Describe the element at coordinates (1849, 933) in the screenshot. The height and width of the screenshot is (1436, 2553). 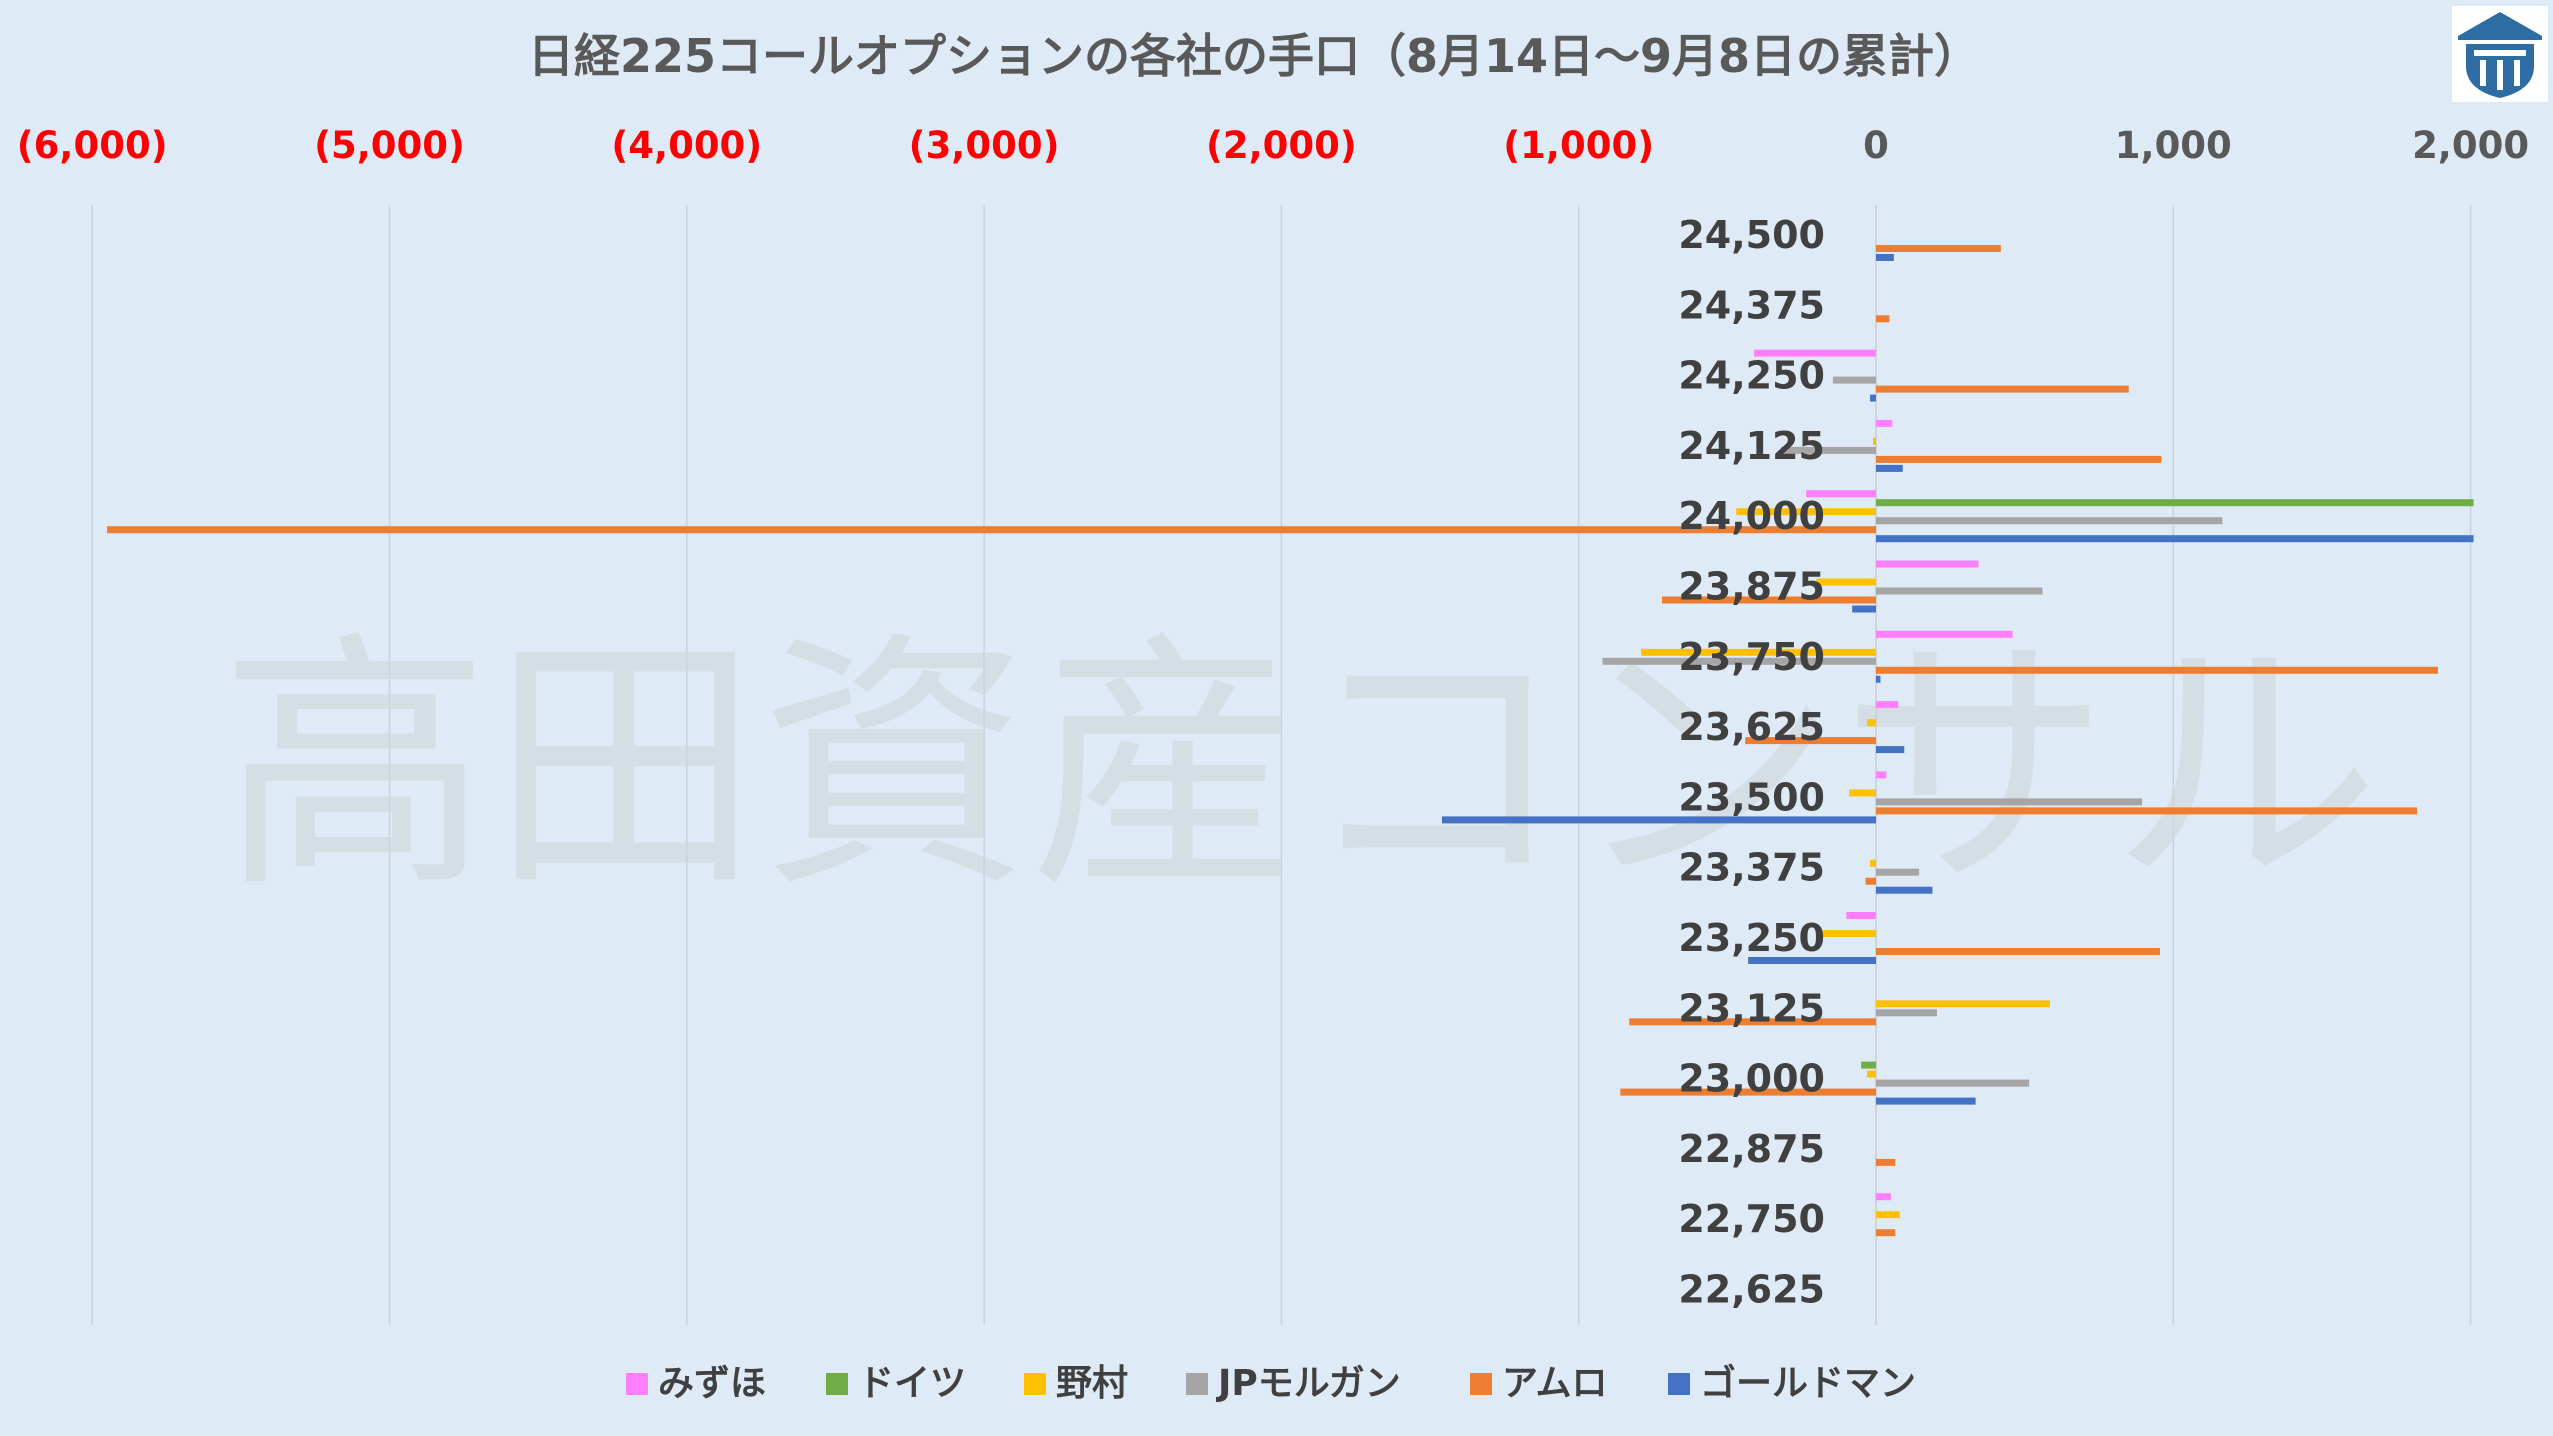
I see `bar-野村-23,250` at that location.